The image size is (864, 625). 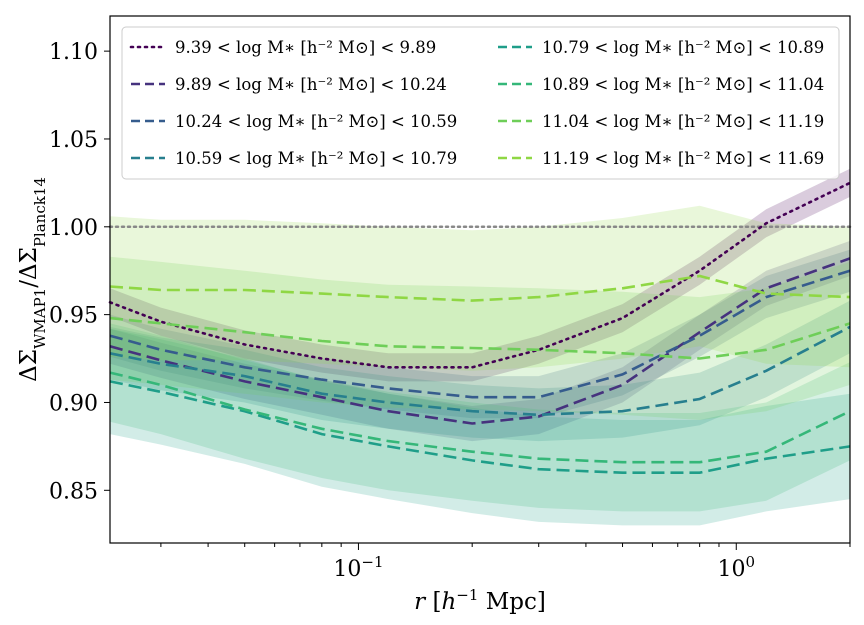 I want to click on y-tick-label: 0.95, so click(x=73, y=316).